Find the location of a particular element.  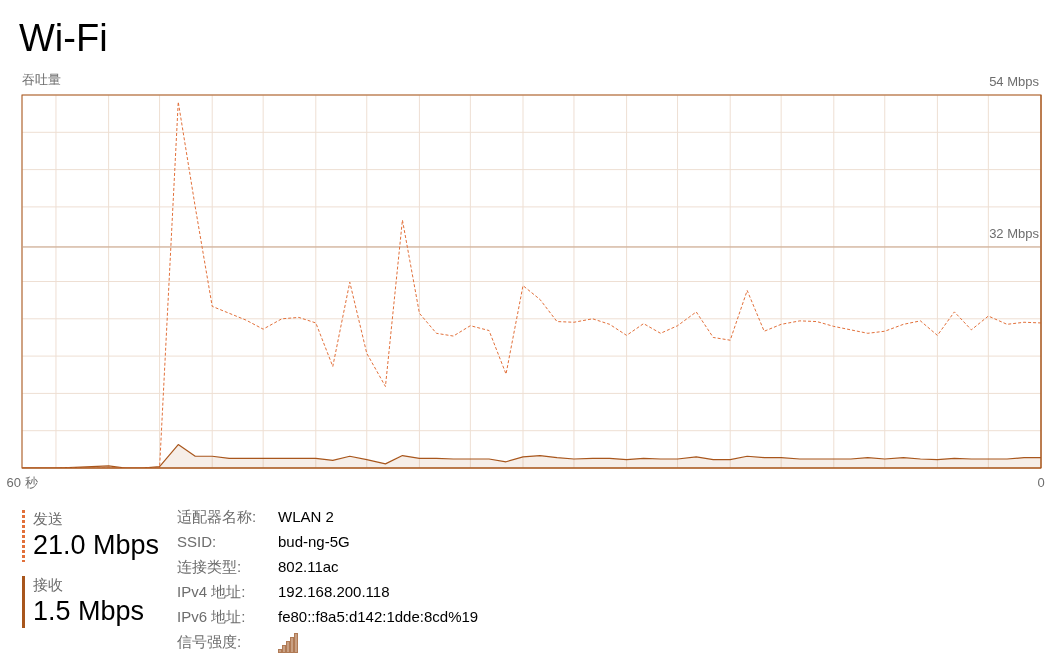

text: 21.0 Mbps is located at coordinates (96, 545).